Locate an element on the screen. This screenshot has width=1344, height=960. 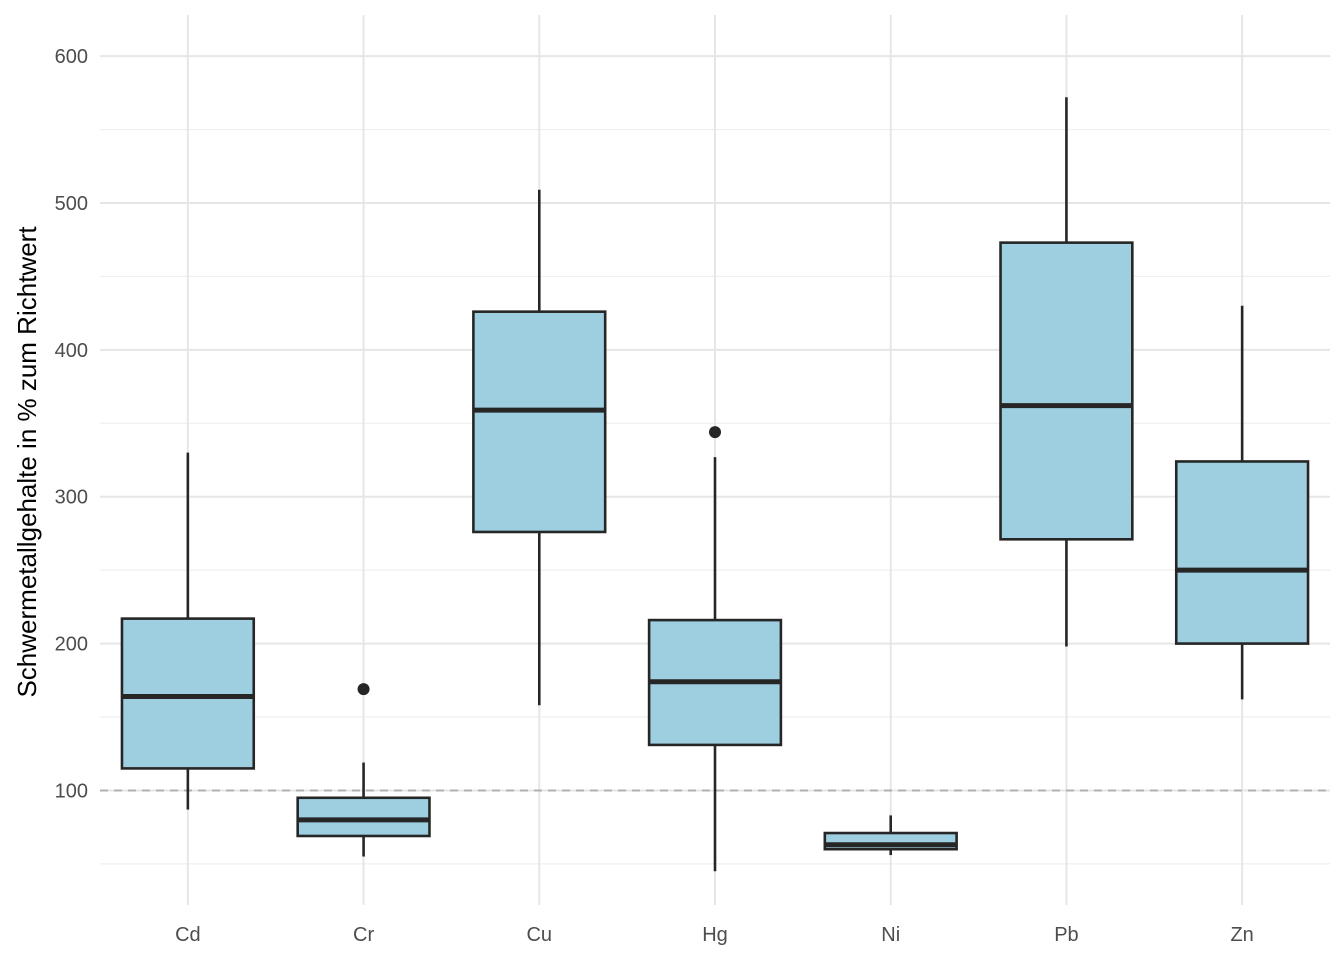
outlier-hg is located at coordinates (715, 432).